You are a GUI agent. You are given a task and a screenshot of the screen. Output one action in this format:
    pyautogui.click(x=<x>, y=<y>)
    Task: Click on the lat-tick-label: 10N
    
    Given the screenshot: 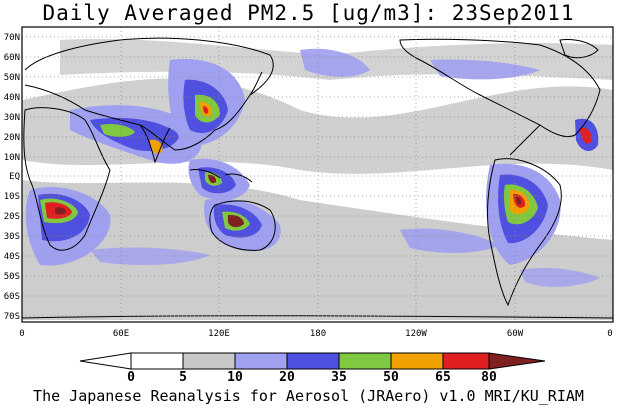 What is the action you would take?
    pyautogui.click(x=12, y=158)
    